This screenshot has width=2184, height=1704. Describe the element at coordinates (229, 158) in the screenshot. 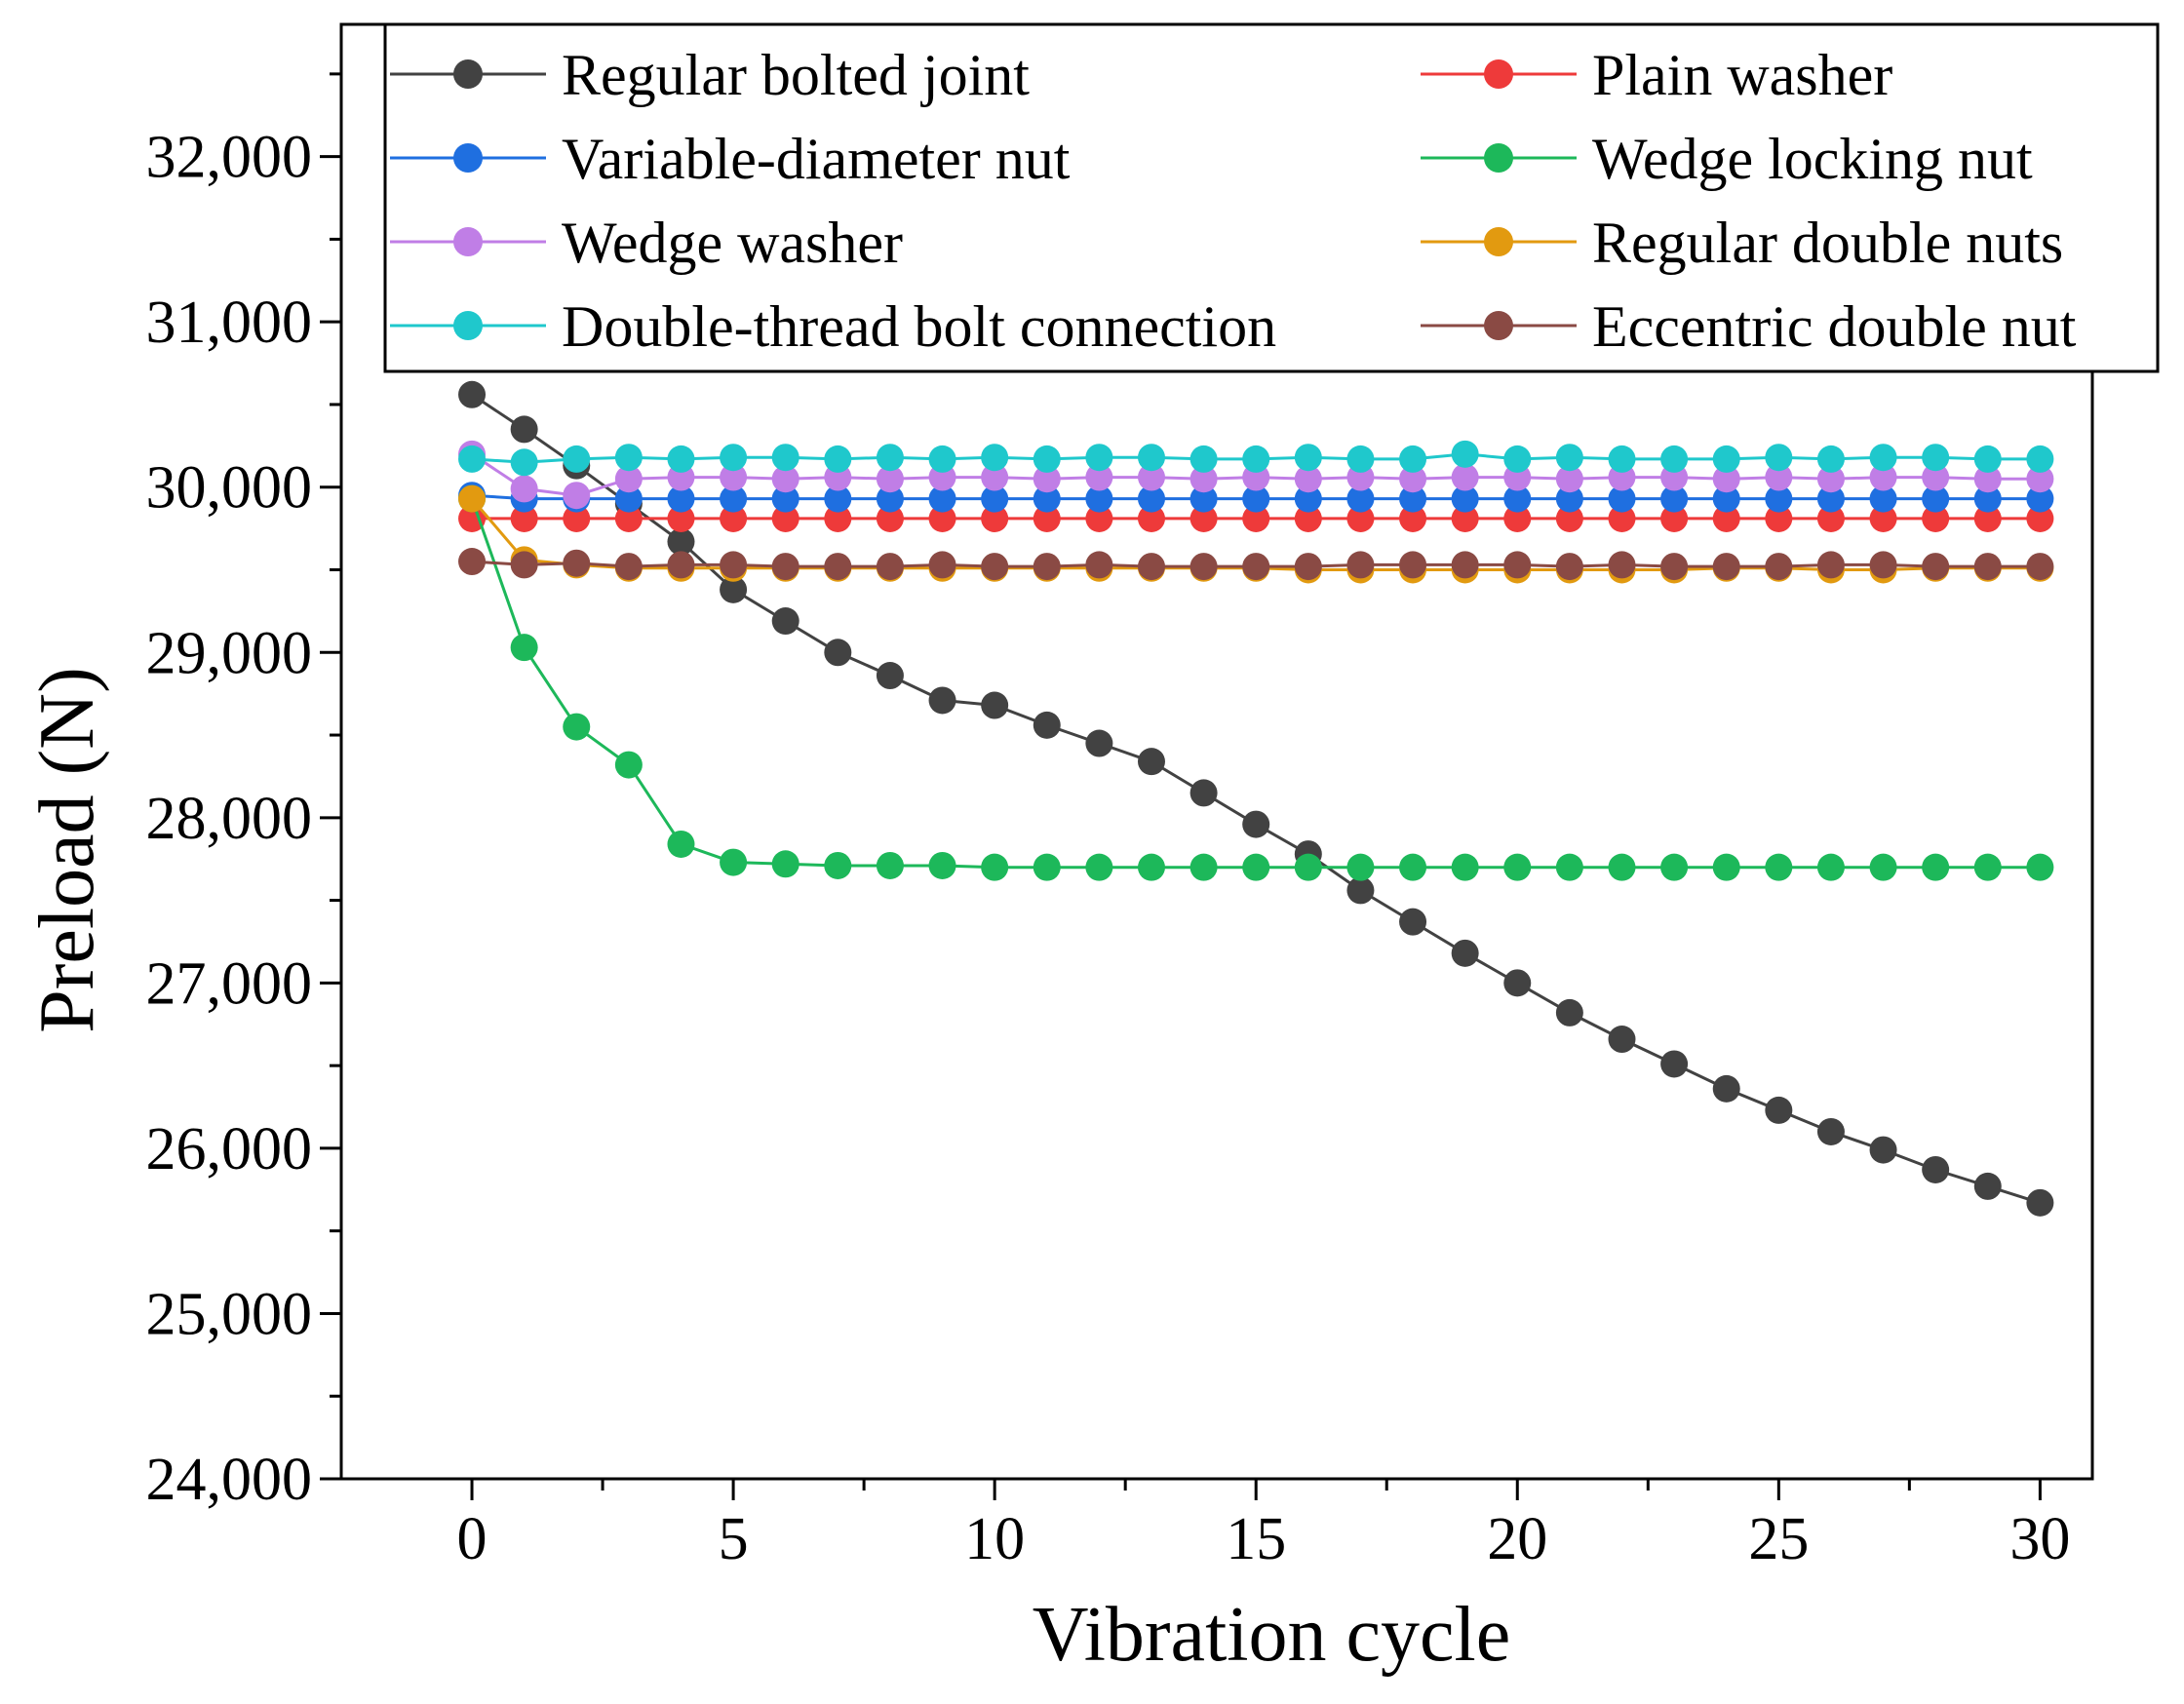

I see `y-tick-label: 32,000` at that location.